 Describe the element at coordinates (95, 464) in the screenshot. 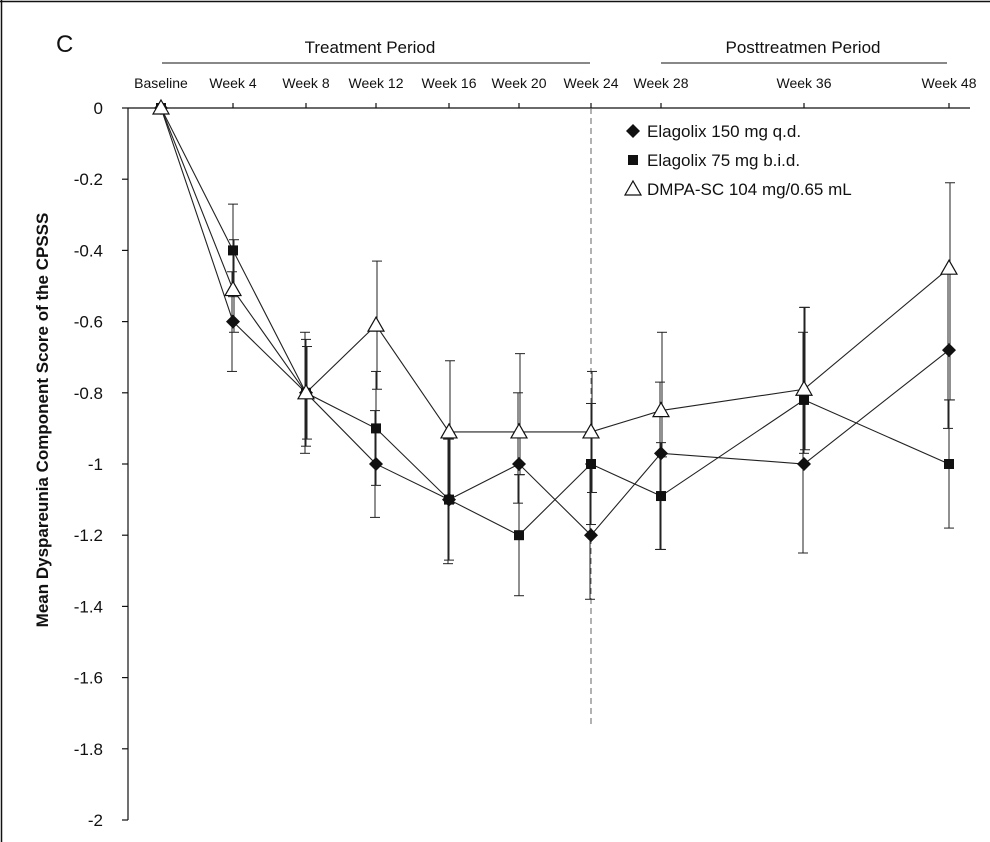

I see `y-tick-label: -1` at that location.